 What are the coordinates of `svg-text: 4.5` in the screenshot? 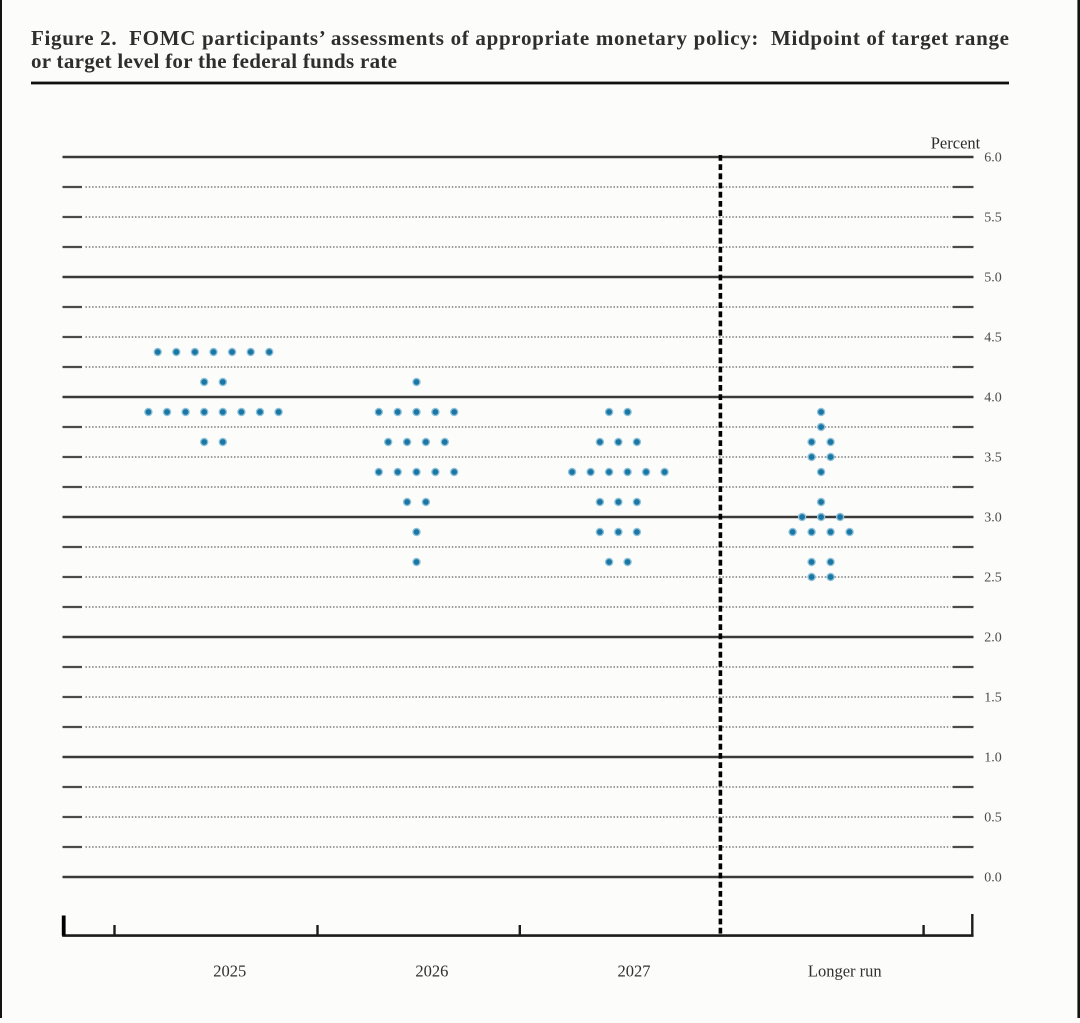 It's located at (993, 337).